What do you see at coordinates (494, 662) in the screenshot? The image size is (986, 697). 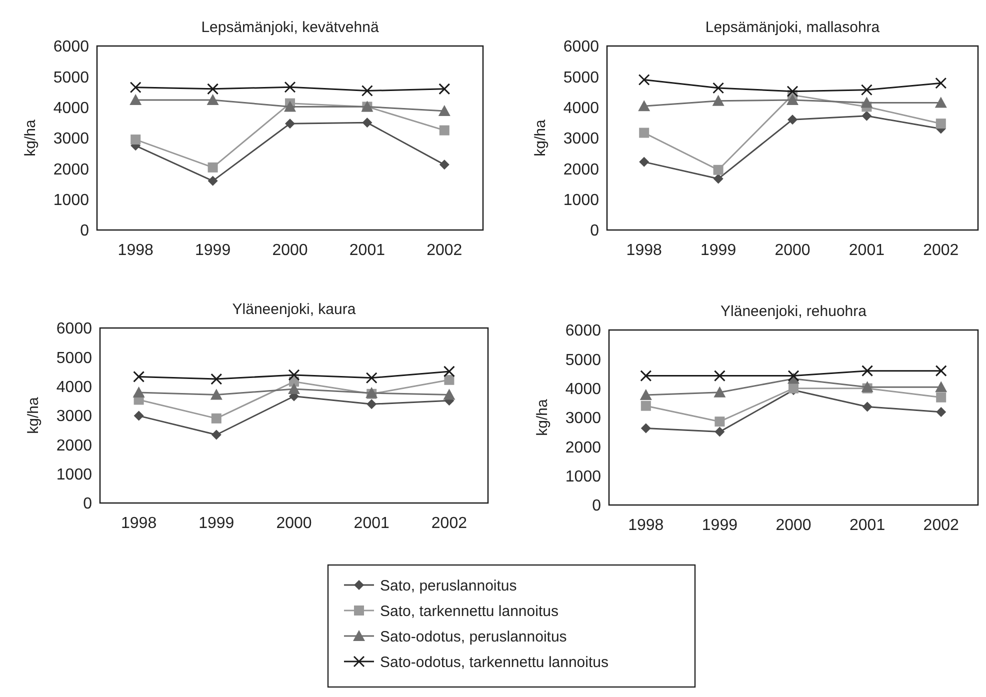 I see `legend-label: Sato-odotus, tarkennettu lannoitus` at bounding box center [494, 662].